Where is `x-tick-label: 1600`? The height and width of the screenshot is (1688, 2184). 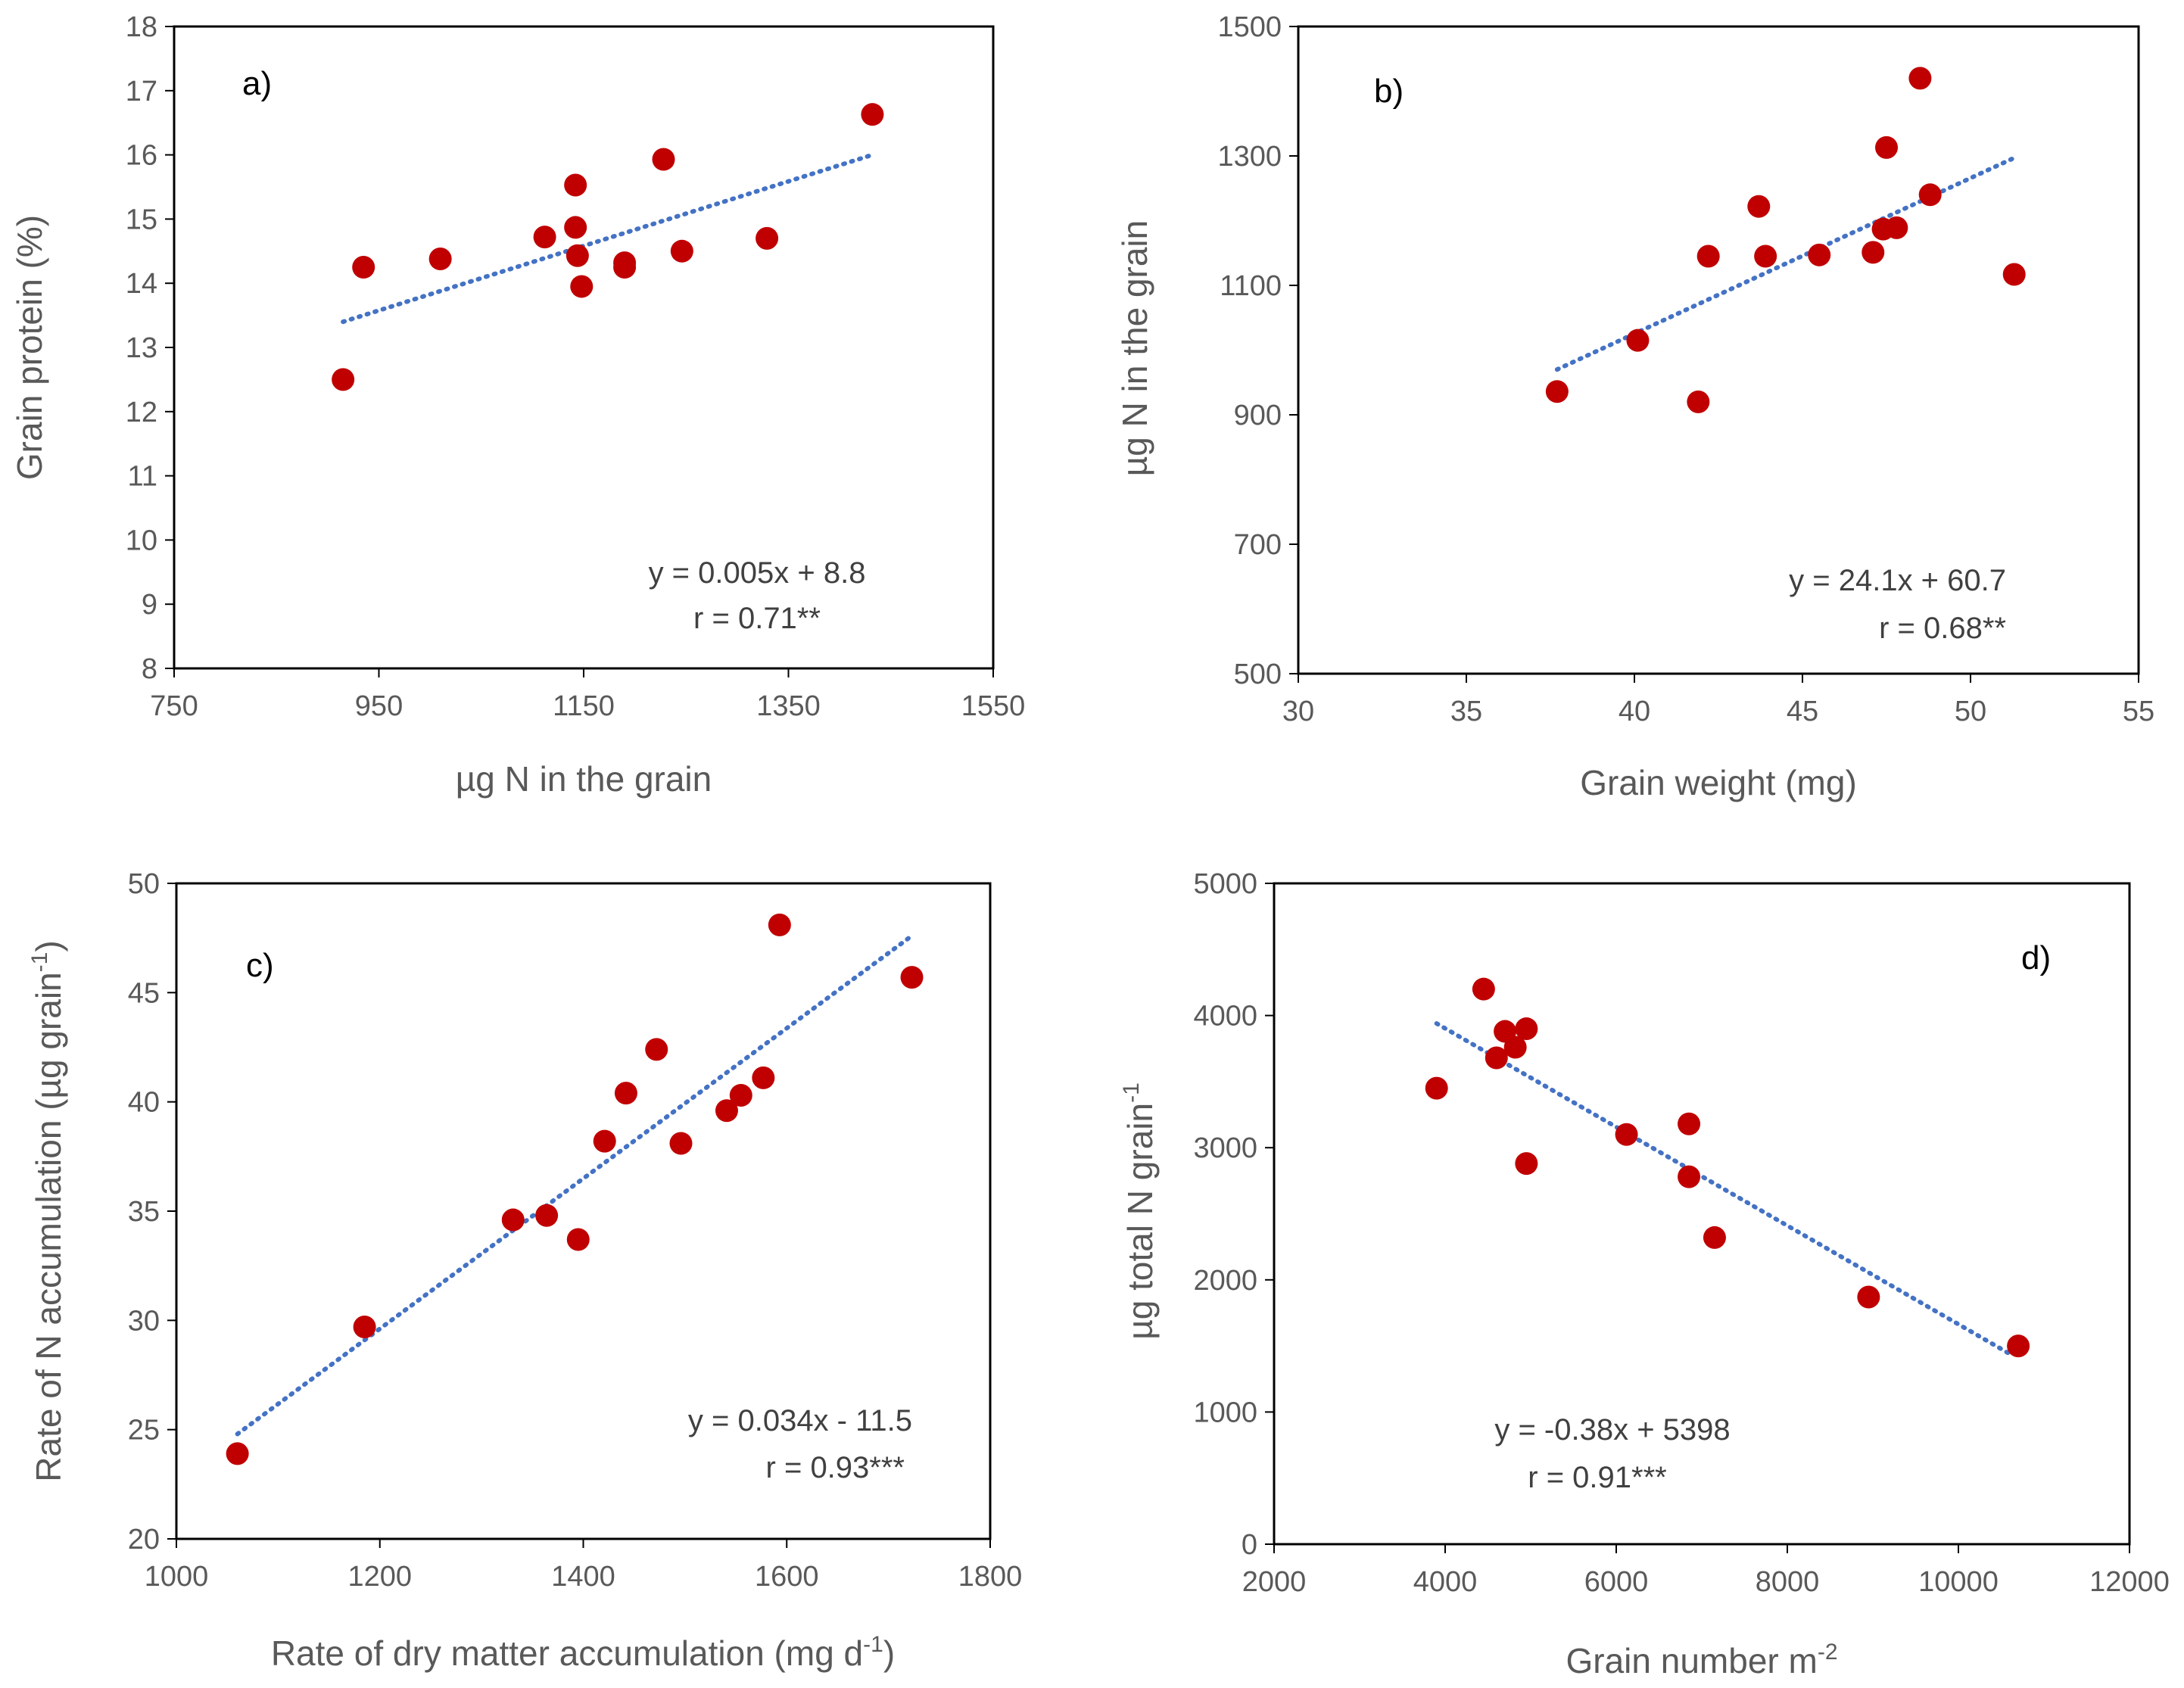 x-tick-label: 1600 is located at coordinates (787, 1577).